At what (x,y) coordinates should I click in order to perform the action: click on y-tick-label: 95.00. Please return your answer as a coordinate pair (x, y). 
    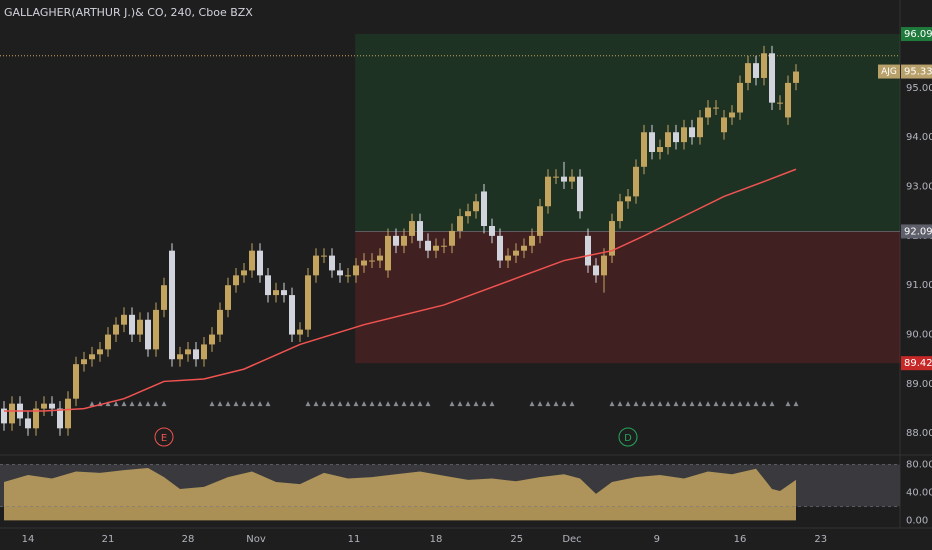
    Looking at the image, I should click on (919, 88).